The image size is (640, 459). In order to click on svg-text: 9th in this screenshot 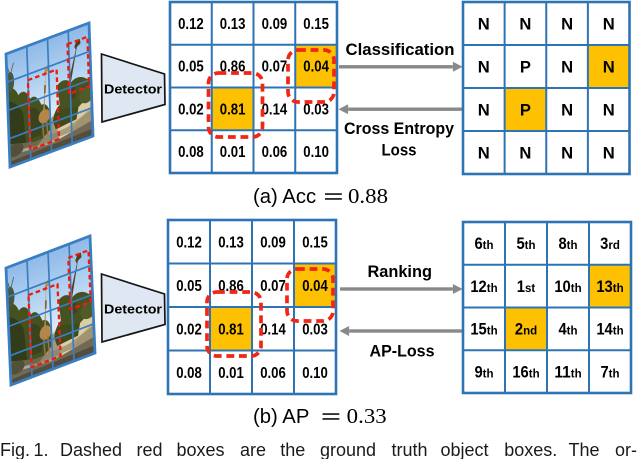, I will do `click(483, 372)`.